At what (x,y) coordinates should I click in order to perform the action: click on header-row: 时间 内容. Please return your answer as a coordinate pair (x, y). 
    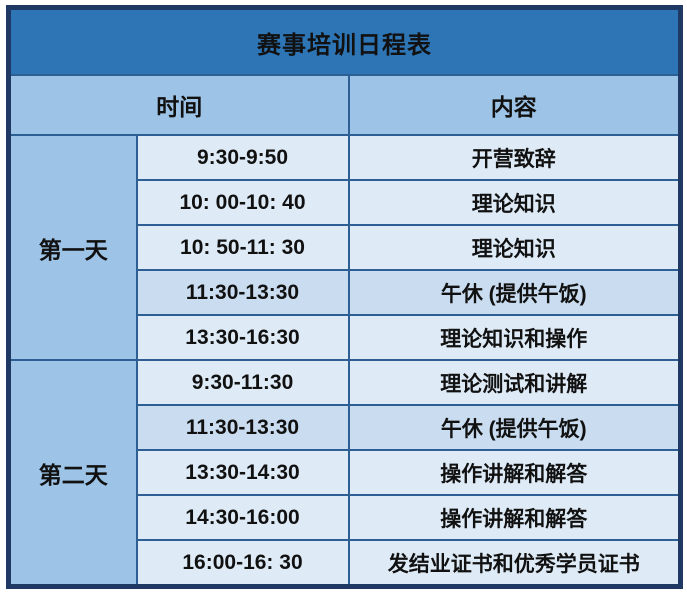
    Looking at the image, I should click on (344, 105).